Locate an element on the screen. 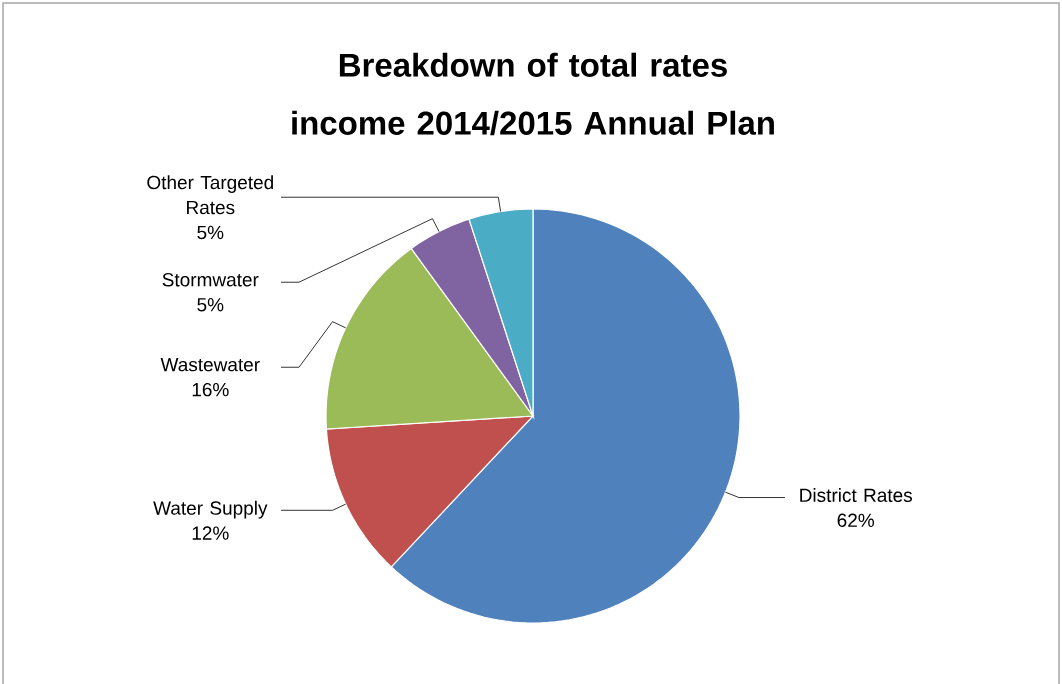 The width and height of the screenshot is (1062, 684). slice-label: Water Supply is located at coordinates (210, 509).